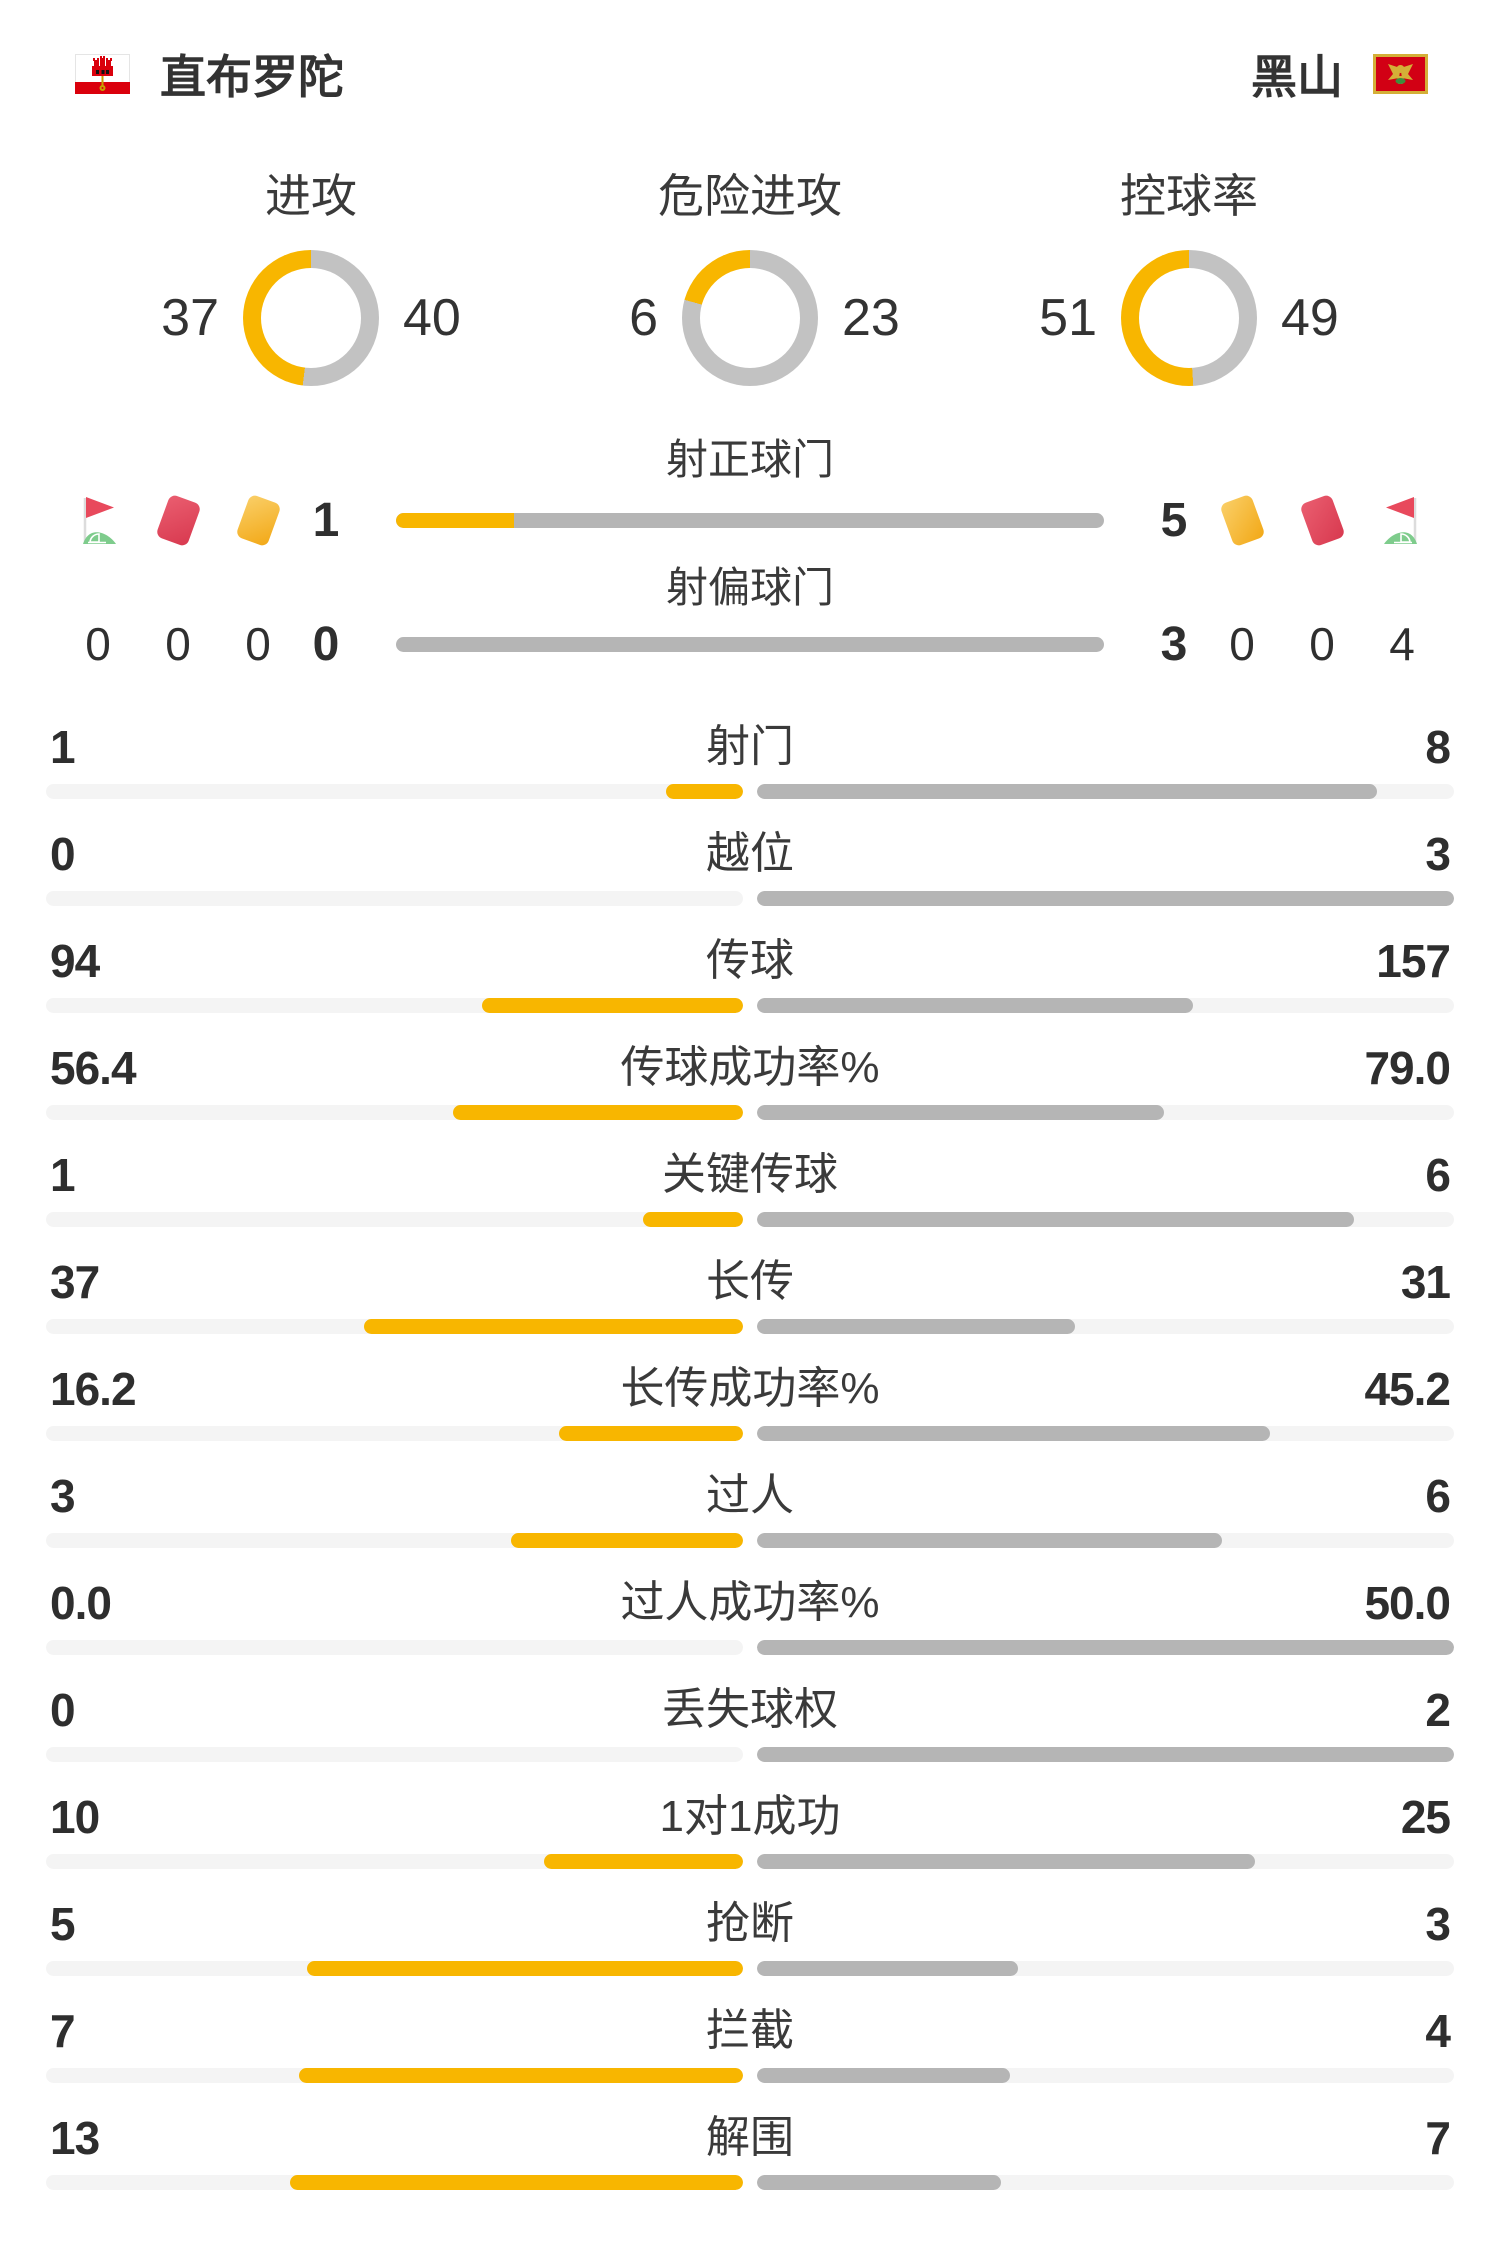 This screenshot has width=1500, height=2244. What do you see at coordinates (1189, 196) in the screenshot?
I see `donut-label: 控球率` at bounding box center [1189, 196].